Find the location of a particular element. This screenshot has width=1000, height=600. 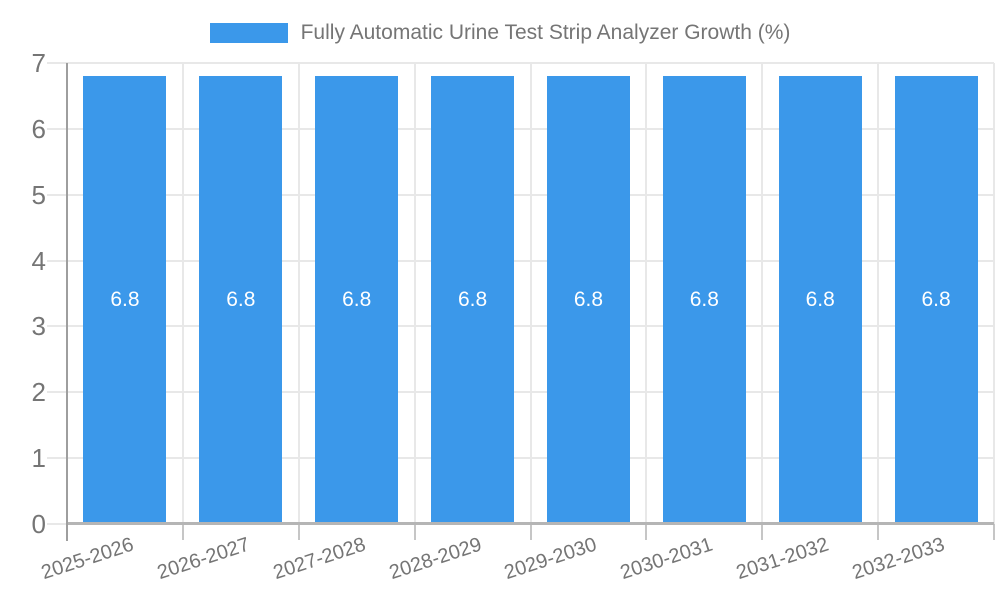

legend-swatch-icon is located at coordinates (248, 33).